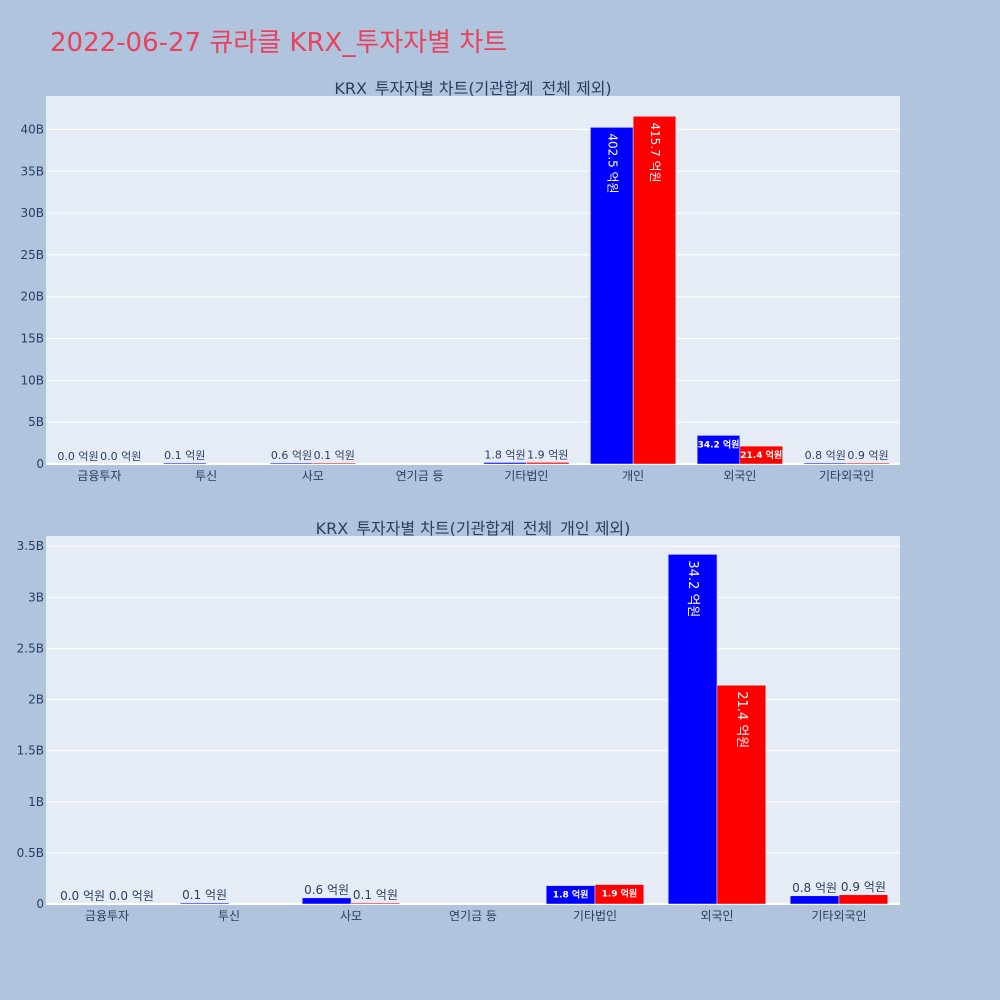 Image resolution: width=1000 pixels, height=1000 pixels. What do you see at coordinates (279, 43) in the screenshot?
I see `page-title: 2022-06-27 큐라클 KRX_투자자별 차트` at bounding box center [279, 43].